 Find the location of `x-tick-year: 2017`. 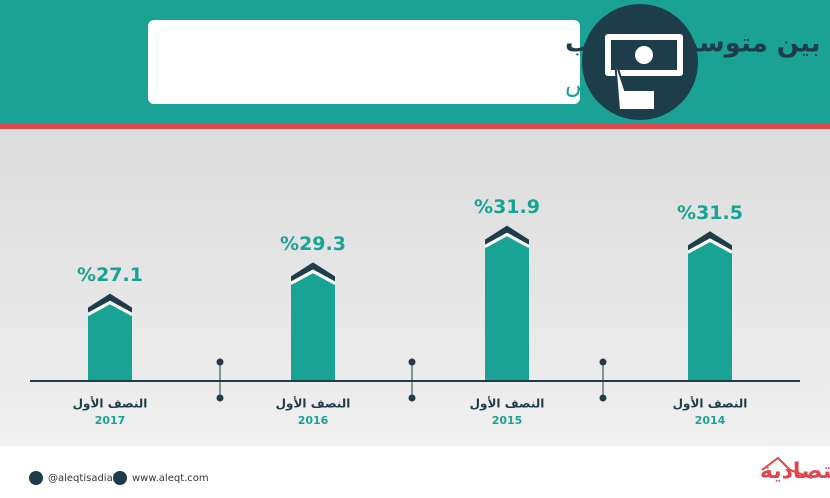

x-tick-year: 2017 is located at coordinates (110, 420).